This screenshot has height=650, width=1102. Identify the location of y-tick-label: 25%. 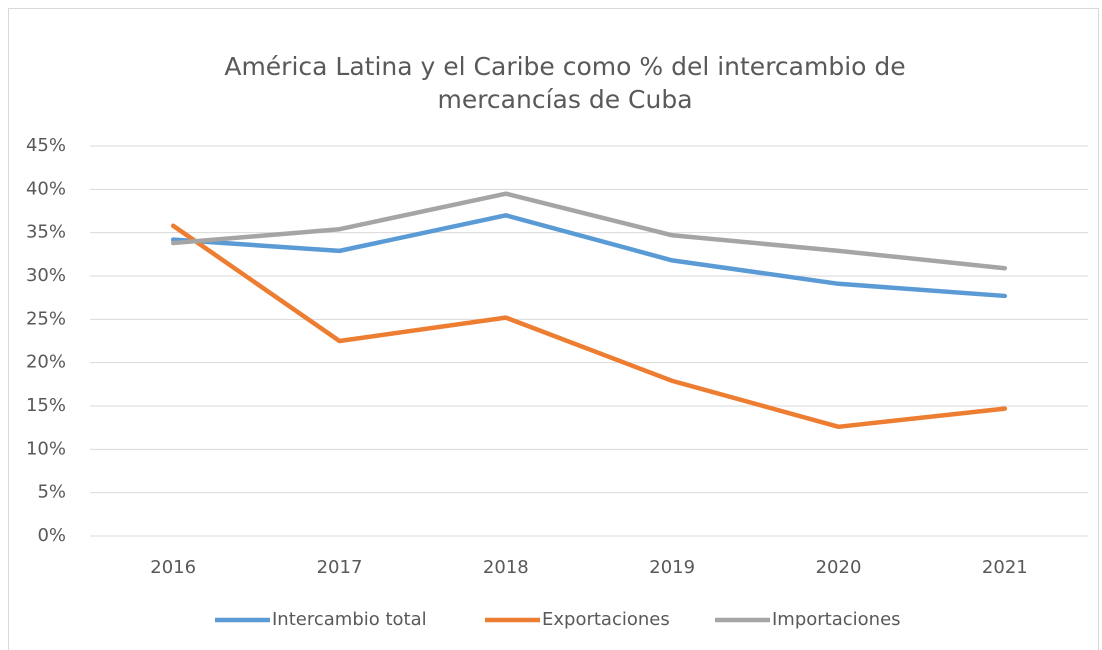
(46, 318).